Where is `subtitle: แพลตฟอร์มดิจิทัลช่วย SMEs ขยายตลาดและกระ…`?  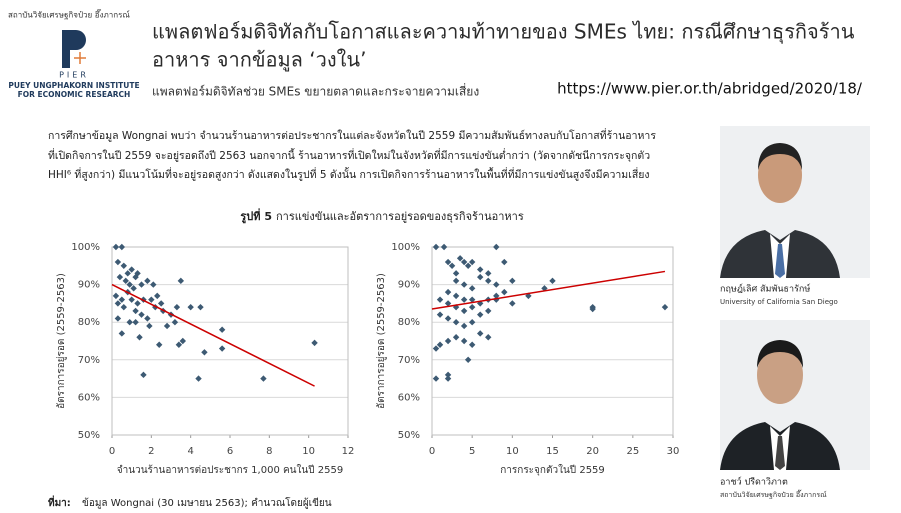 subtitle: แพลตฟอร์มดิจิทัลช่วย SMEs ขยายตลาดและกระ… is located at coordinates (315, 91).